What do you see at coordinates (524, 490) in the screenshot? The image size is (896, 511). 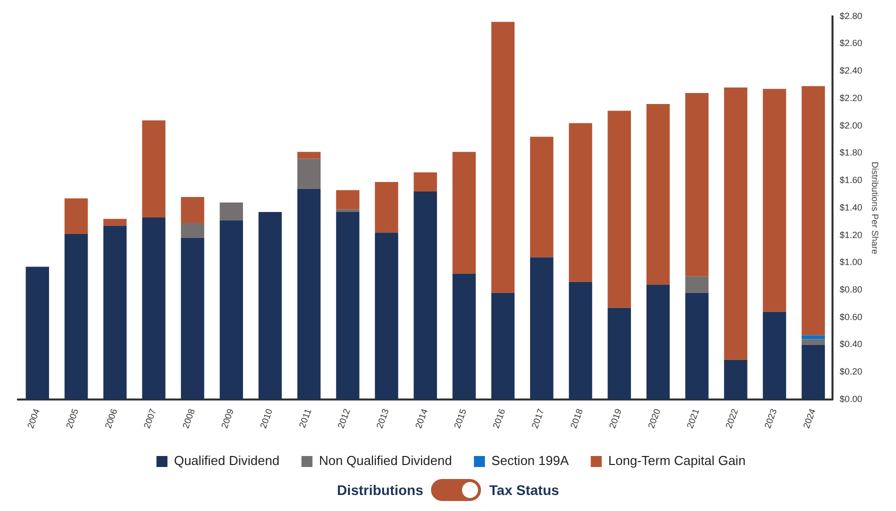 I see `text: Tax Status` at bounding box center [524, 490].